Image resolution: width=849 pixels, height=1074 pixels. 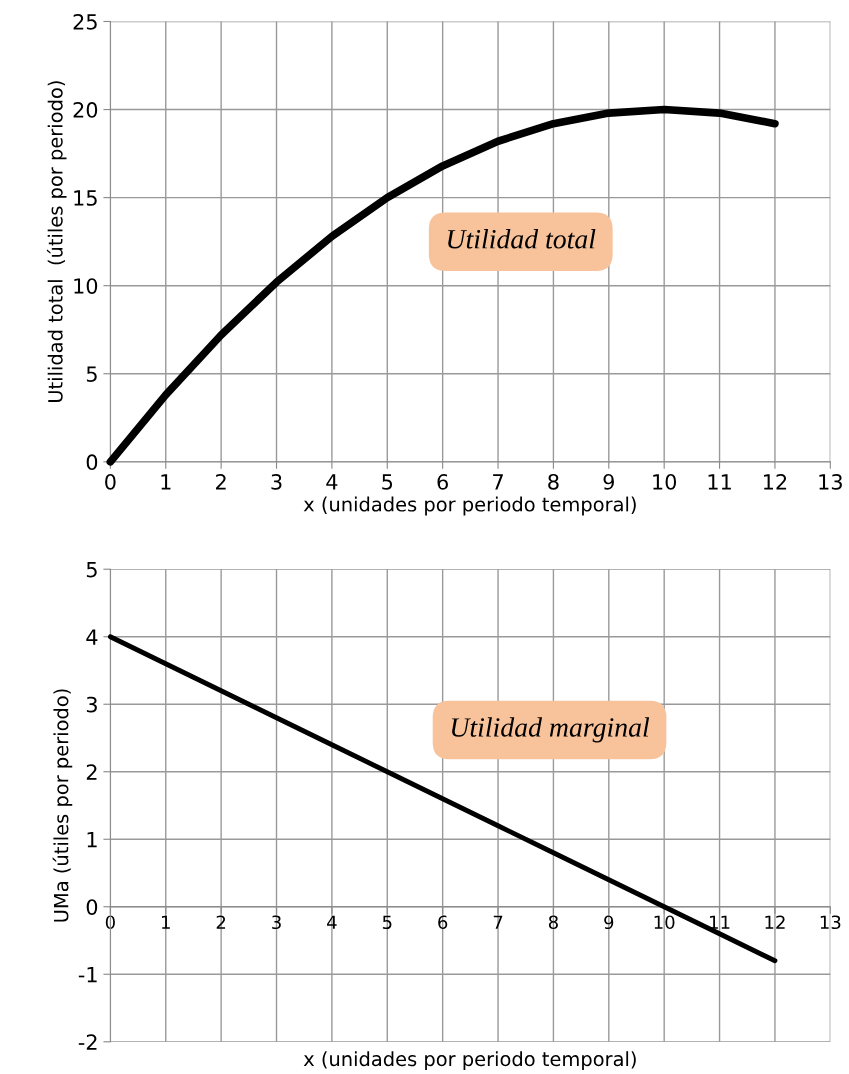 What do you see at coordinates (522, 239) in the screenshot?
I see `annotation: Utilidad total` at bounding box center [522, 239].